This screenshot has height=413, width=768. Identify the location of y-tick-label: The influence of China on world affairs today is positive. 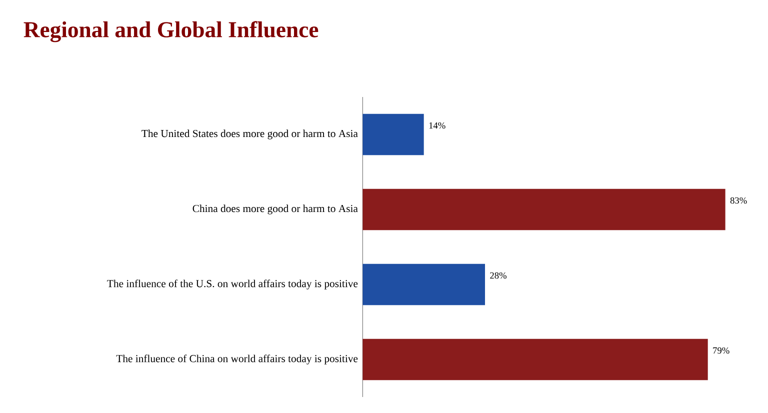
(237, 359).